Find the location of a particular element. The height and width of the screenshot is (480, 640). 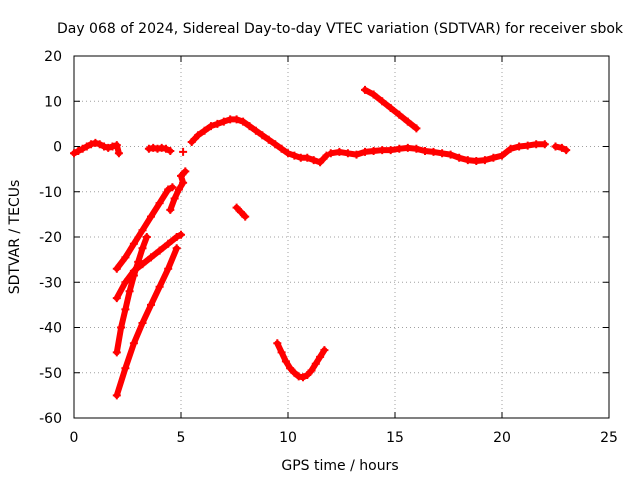

series-short-segment-8h is located at coordinates (241, 212).